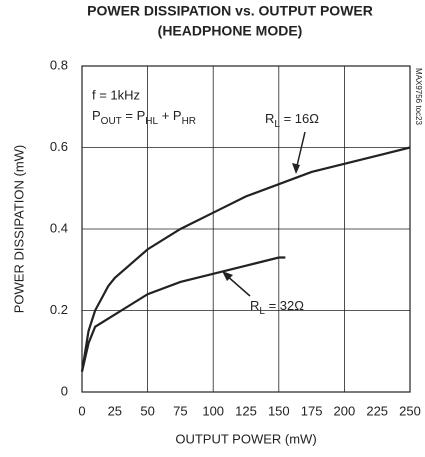  Describe the element at coordinates (189, 121) in the screenshot. I see `annotation-part: HR` at that location.